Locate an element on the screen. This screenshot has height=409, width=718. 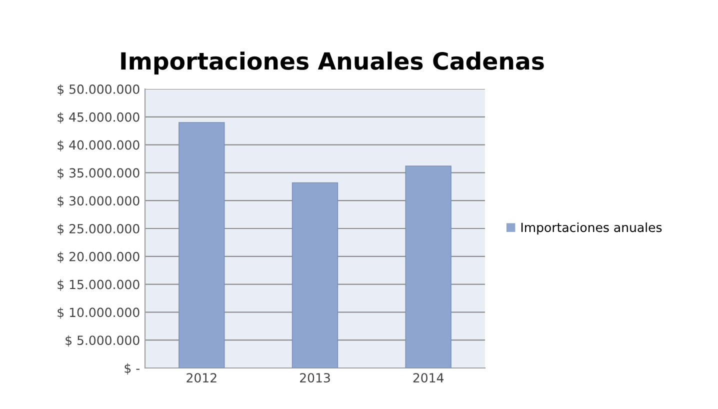
y-tick-label: $ 50.000.000 is located at coordinates (99, 90).